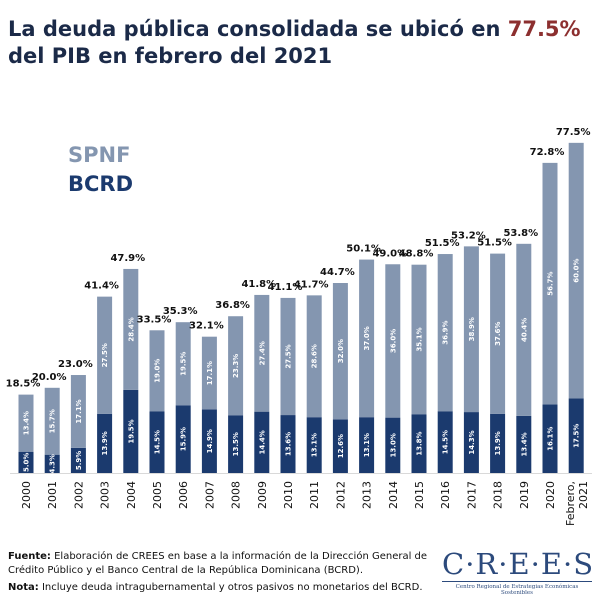  I want to click on data-label-bcrd: 14.4%, so click(262, 442).